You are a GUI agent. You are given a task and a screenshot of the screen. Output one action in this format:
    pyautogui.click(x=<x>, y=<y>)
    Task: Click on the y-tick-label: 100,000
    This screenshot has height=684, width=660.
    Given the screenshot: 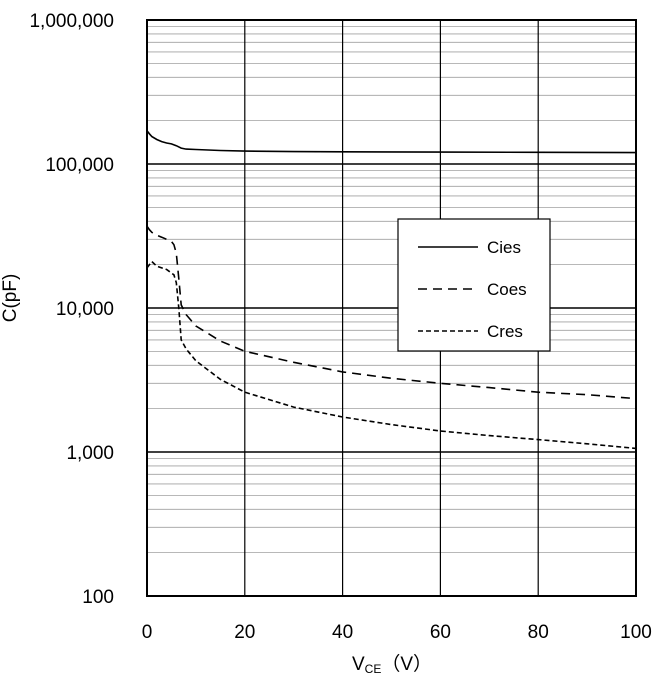 What is the action you would take?
    pyautogui.click(x=79, y=165)
    